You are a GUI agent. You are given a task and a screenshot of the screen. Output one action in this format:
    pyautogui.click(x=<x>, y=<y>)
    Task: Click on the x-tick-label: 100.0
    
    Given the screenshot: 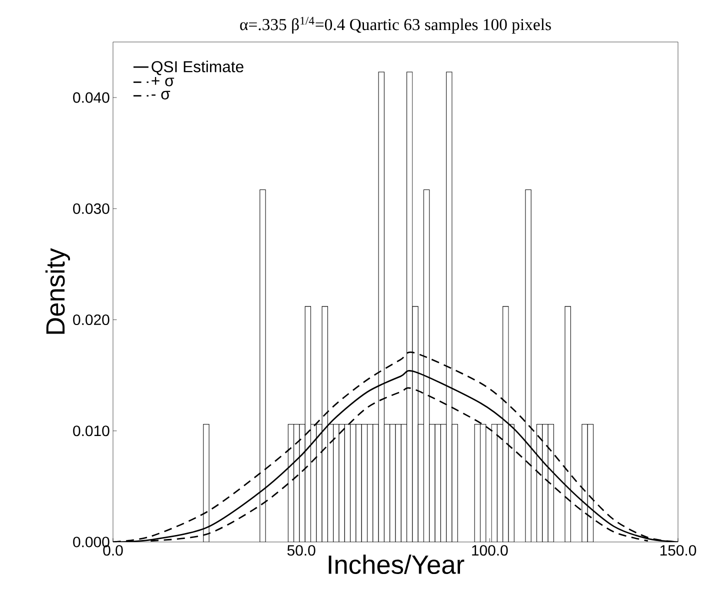 What is the action you would take?
    pyautogui.click(x=490, y=550)
    